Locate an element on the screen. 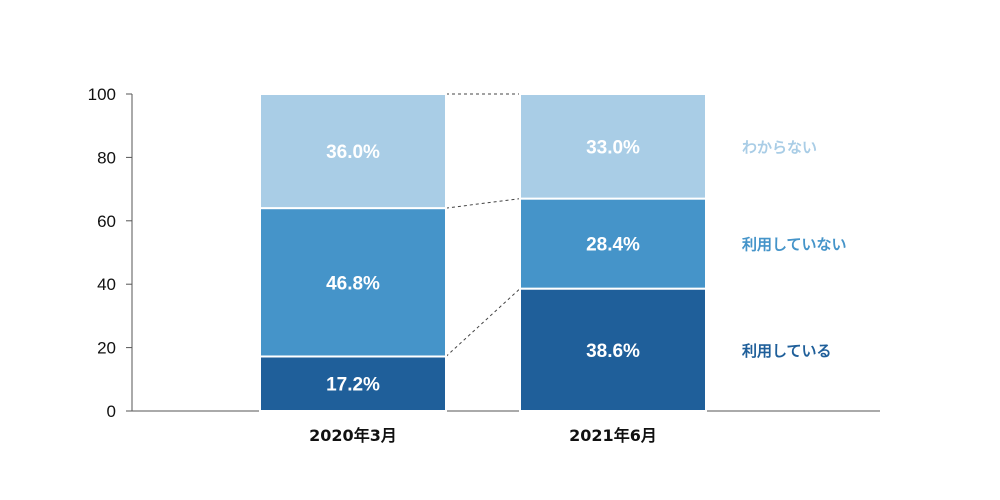  data-label: 33.0% is located at coordinates (613, 147).